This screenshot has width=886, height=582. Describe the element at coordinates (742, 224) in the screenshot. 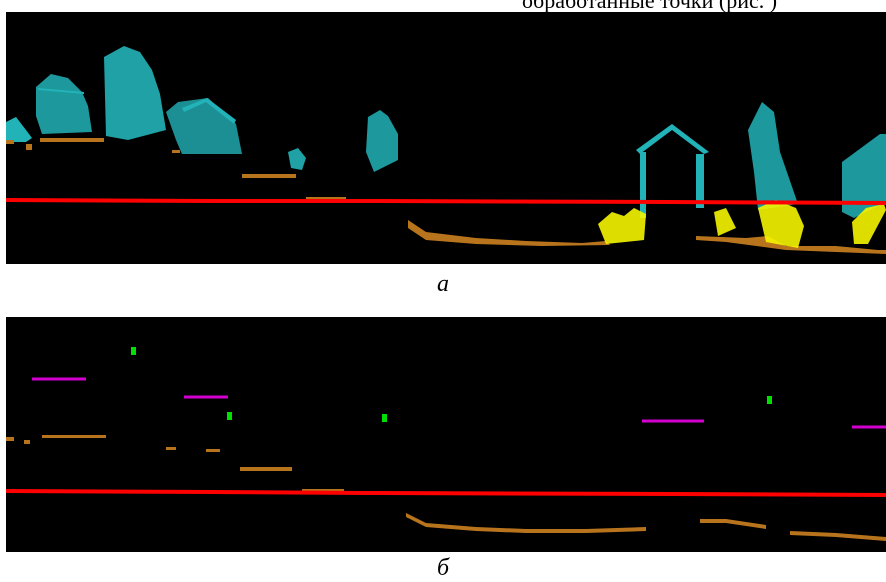

I see `objects-a` at that location.